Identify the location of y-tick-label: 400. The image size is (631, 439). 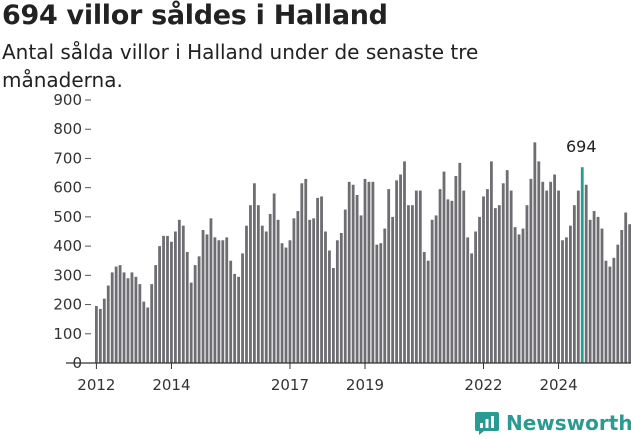
(67, 246).